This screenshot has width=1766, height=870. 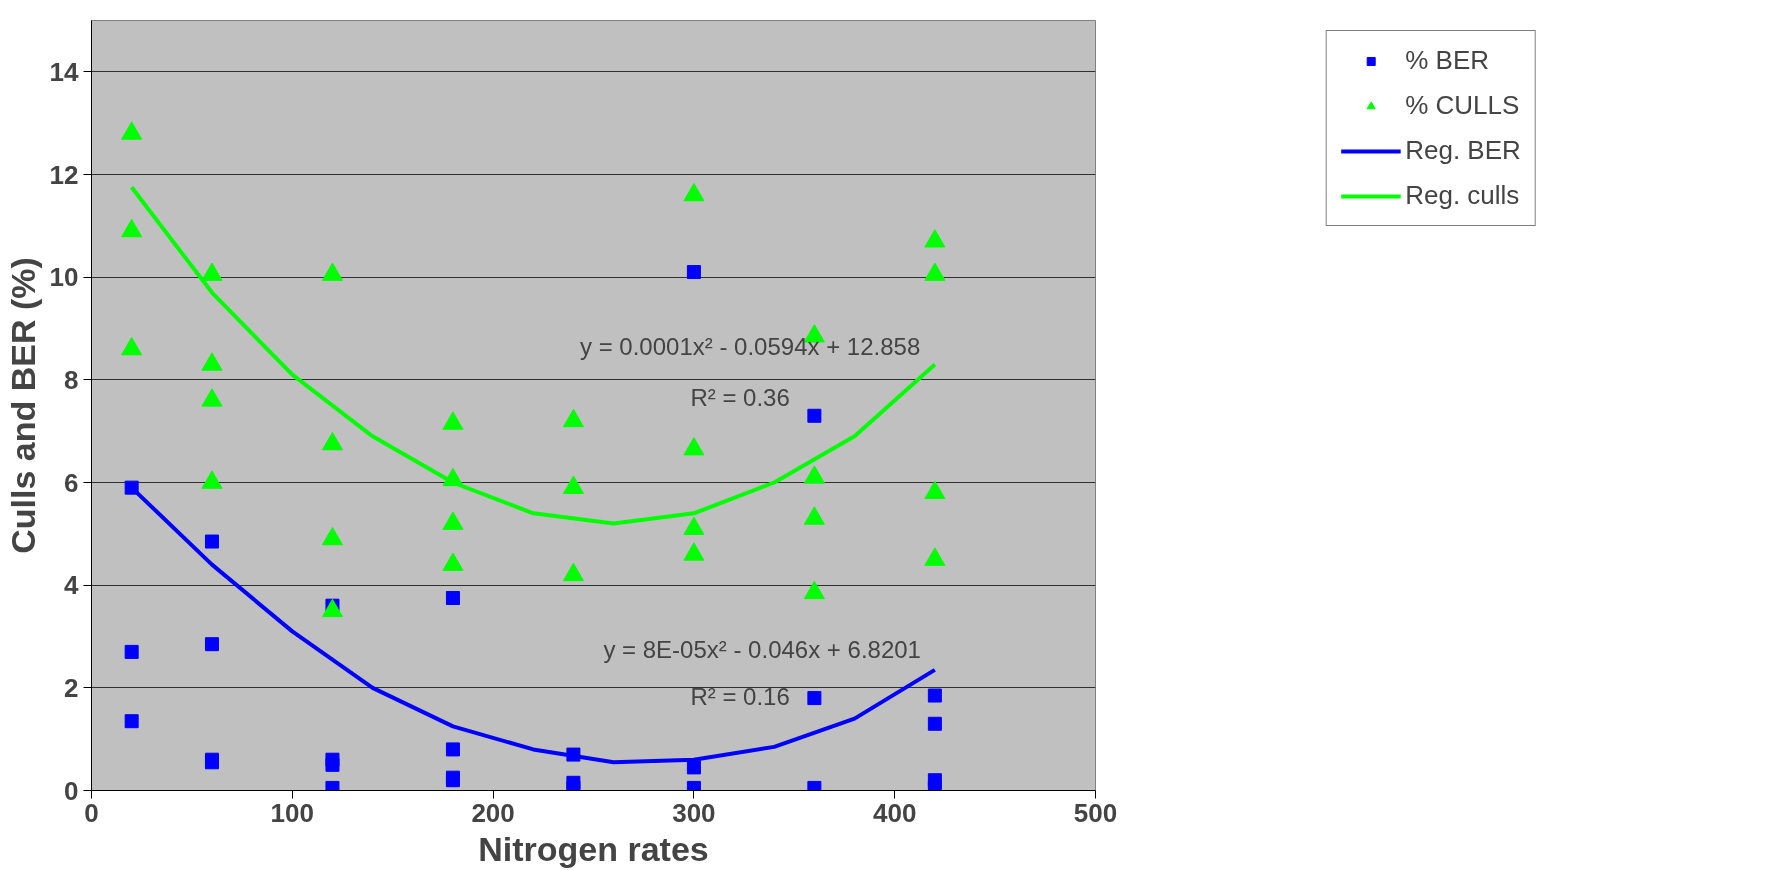 What do you see at coordinates (71, 790) in the screenshot?
I see `y-tick-label: 0` at bounding box center [71, 790].